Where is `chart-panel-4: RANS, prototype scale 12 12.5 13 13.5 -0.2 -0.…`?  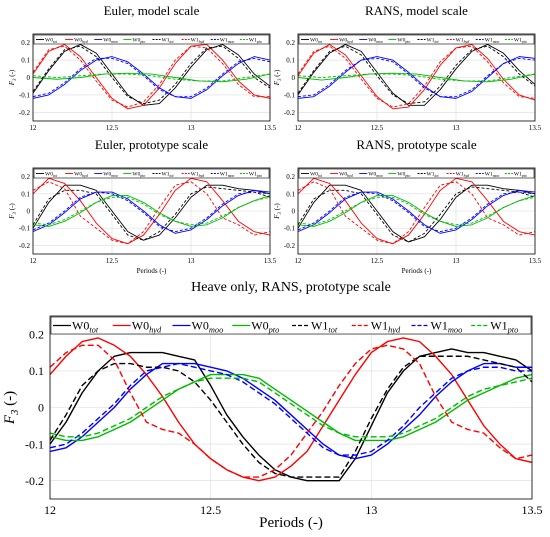
chart-panel-4: RANS, prototype scale 12 12.5 13 13.5 -0.2 -0.… is located at coordinates (407, 206).